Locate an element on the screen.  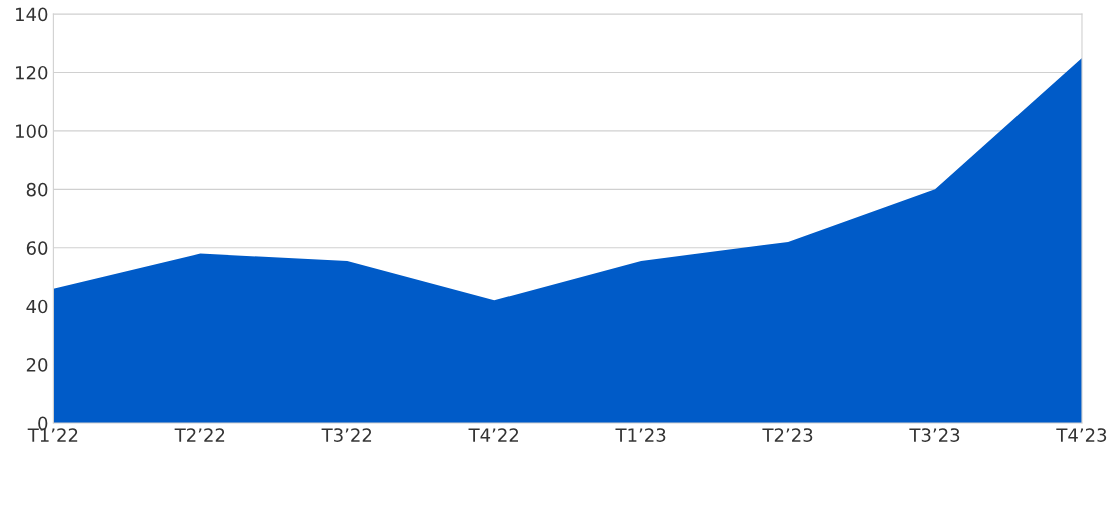
y-tick-label: 120 is located at coordinates (32, 72).